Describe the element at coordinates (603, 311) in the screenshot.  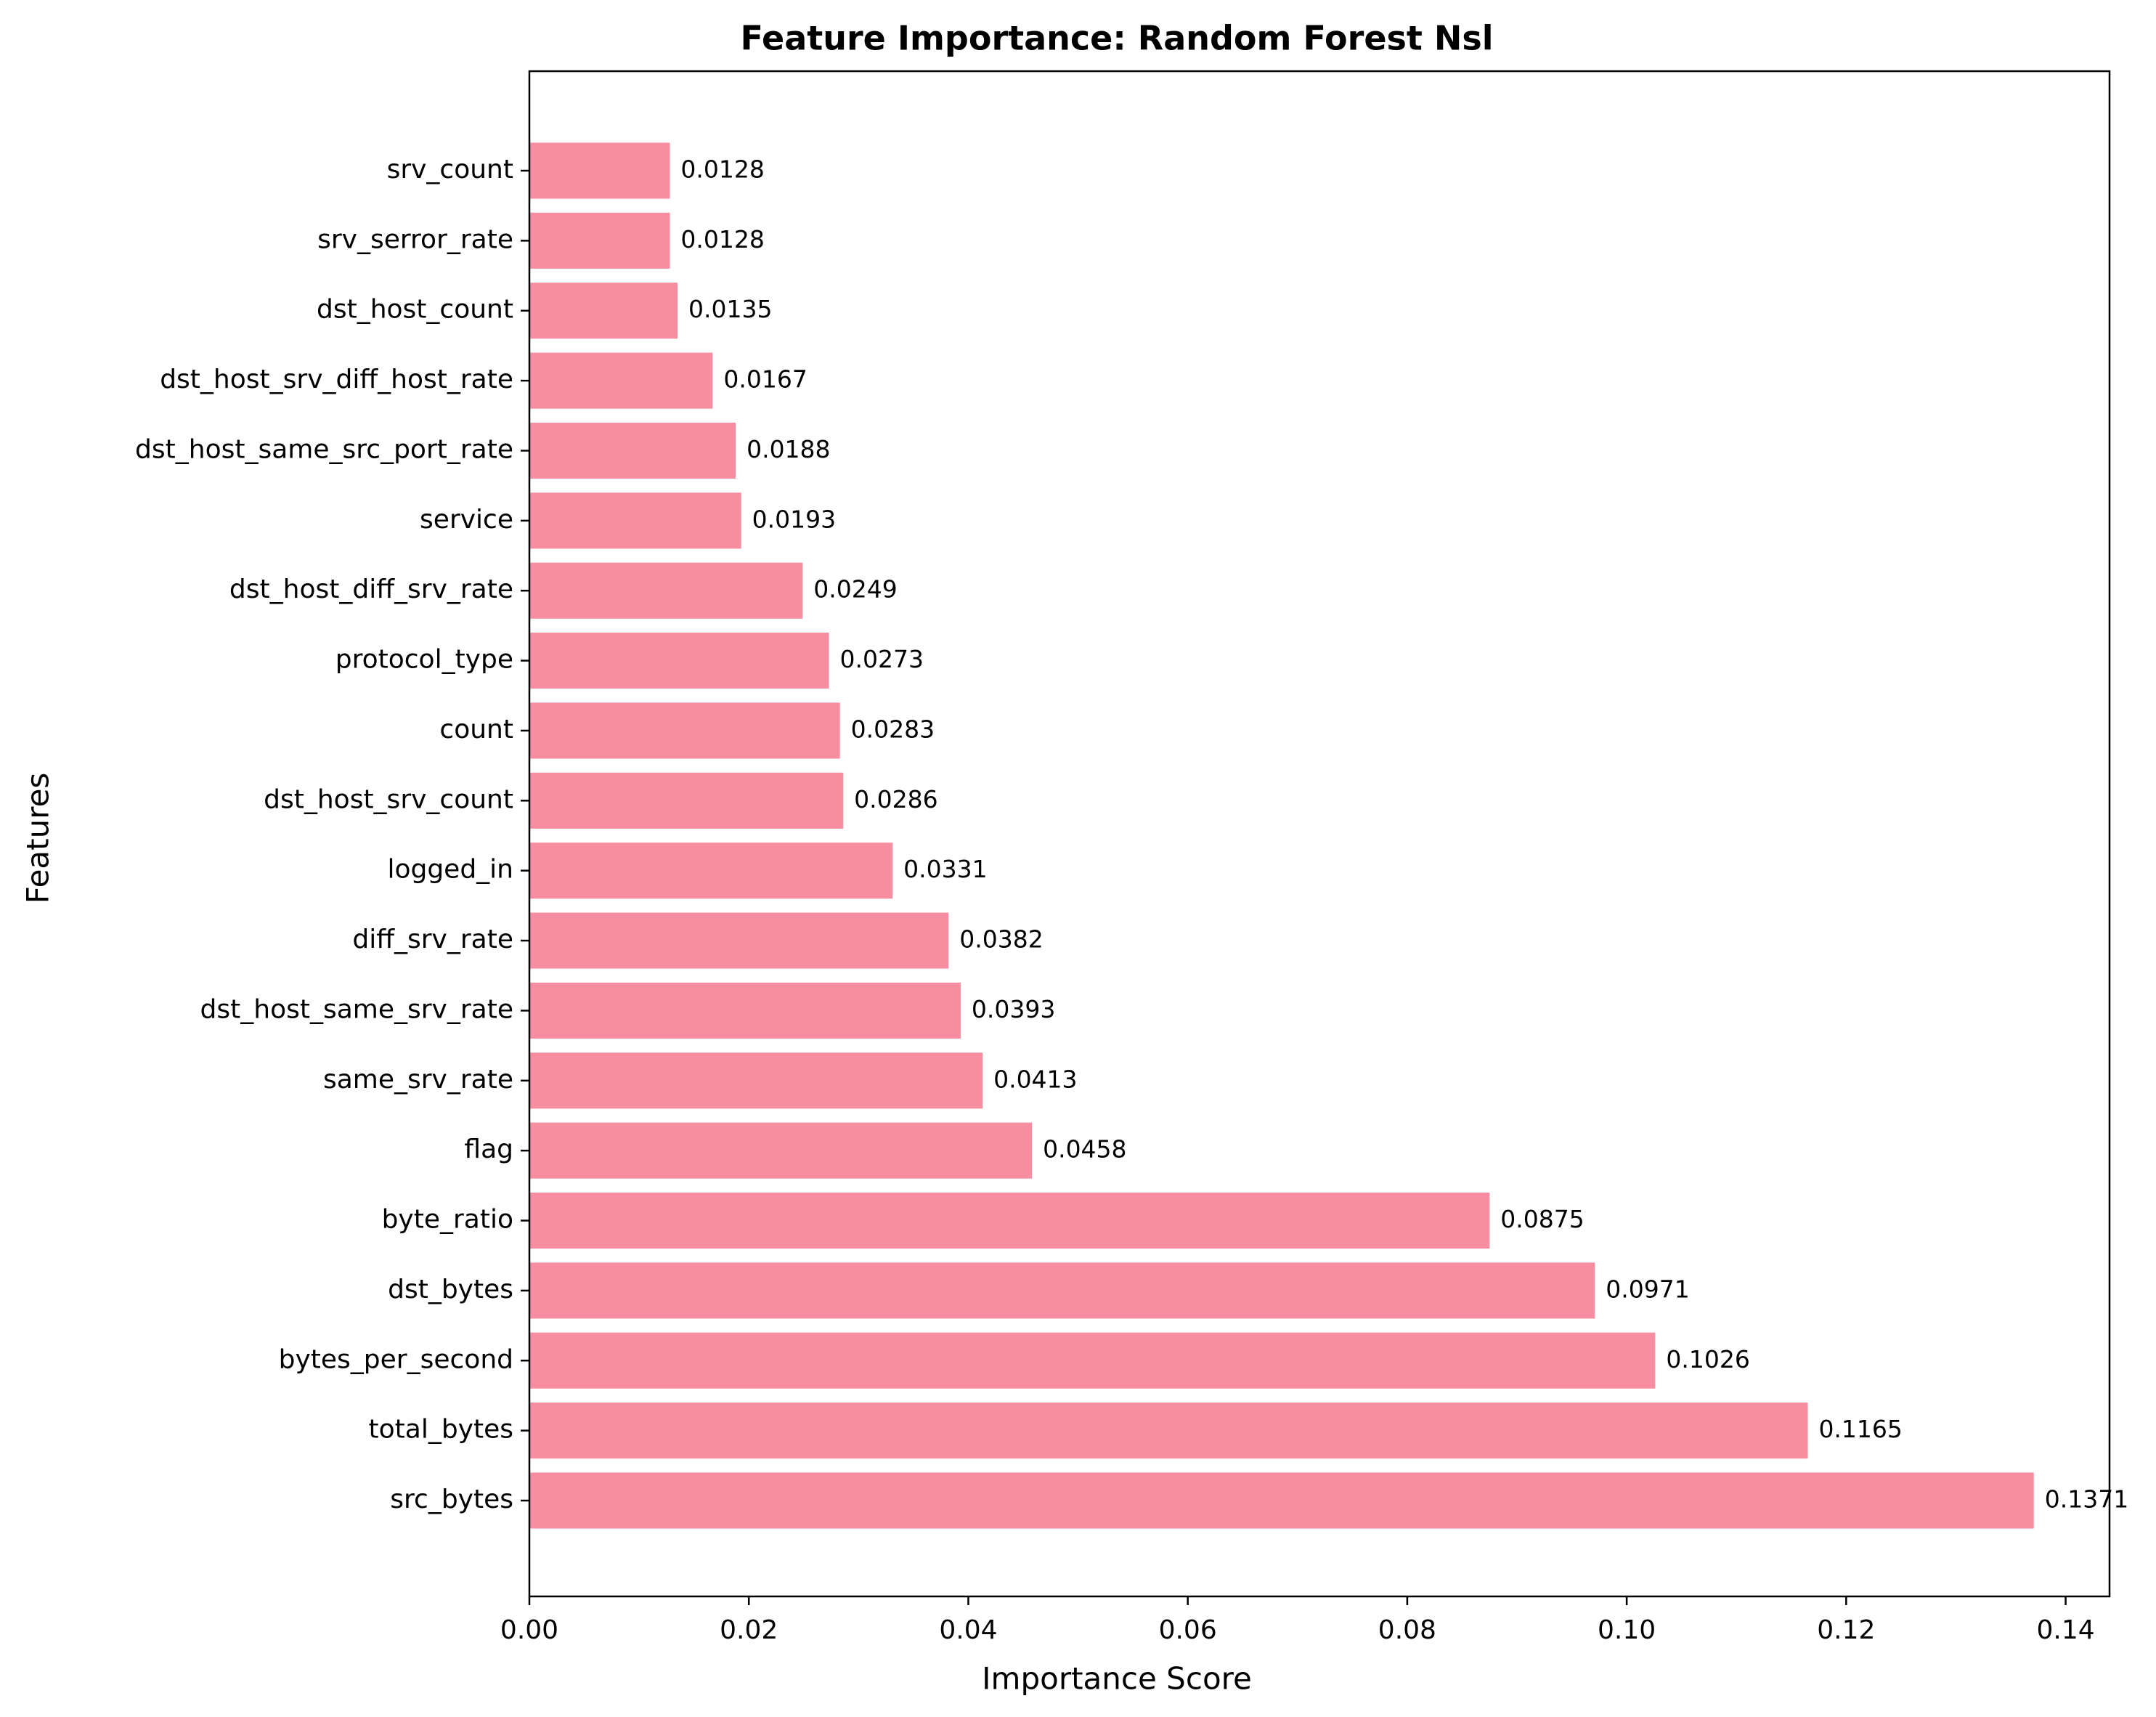
I see `bar-dst_host_count` at that location.